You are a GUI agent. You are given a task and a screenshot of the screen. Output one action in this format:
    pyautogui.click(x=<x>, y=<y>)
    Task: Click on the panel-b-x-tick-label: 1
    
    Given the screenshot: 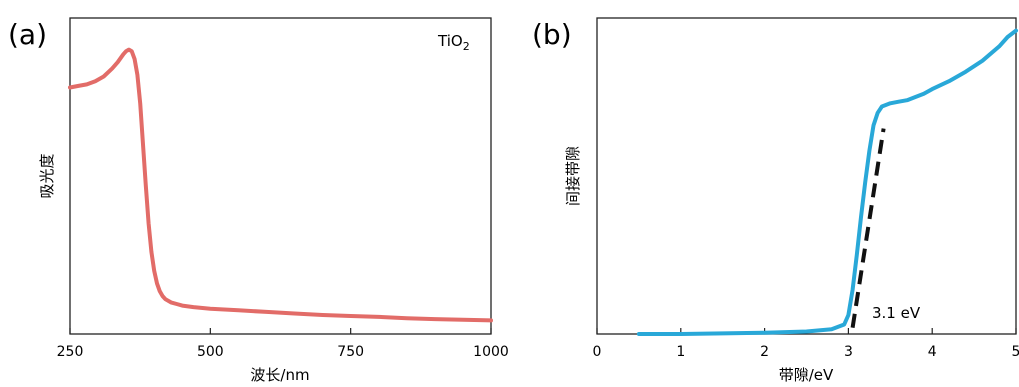 What is the action you would take?
    pyautogui.click(x=680, y=352)
    